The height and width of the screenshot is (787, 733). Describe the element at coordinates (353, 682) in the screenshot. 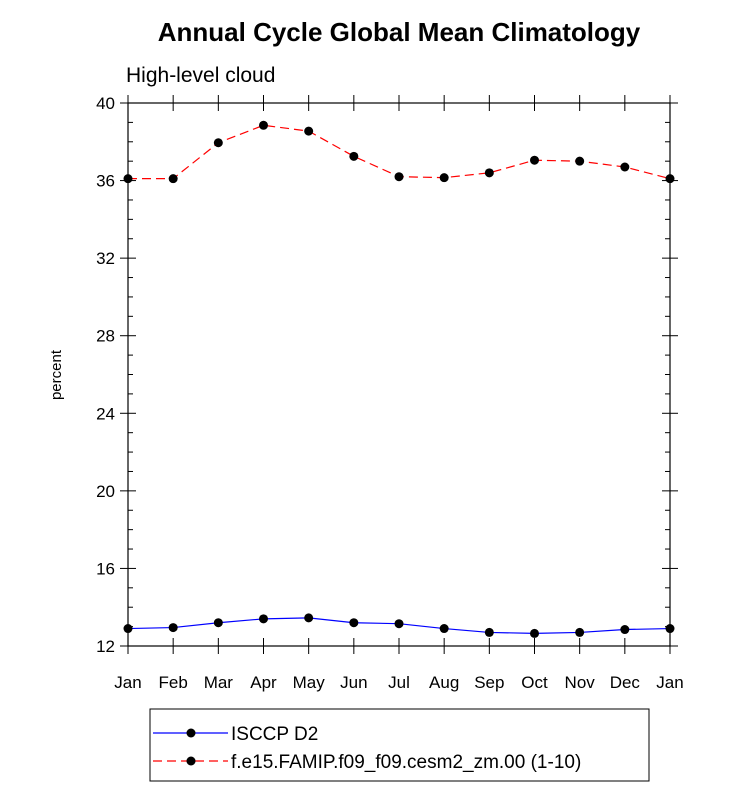

I see `x-tick-label: Jun` at that location.